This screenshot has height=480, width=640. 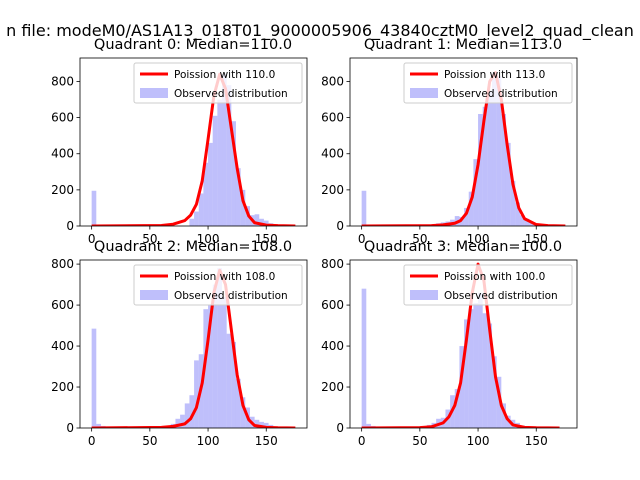 What do you see at coordinates (494, 277) in the screenshot?
I see `legend-label: Poission with 100.0` at bounding box center [494, 277].